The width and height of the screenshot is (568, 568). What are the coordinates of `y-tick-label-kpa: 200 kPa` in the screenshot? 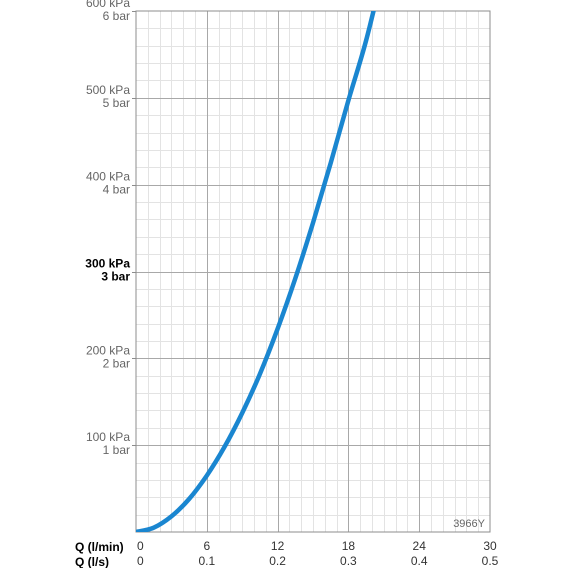 It's located at (108, 350).